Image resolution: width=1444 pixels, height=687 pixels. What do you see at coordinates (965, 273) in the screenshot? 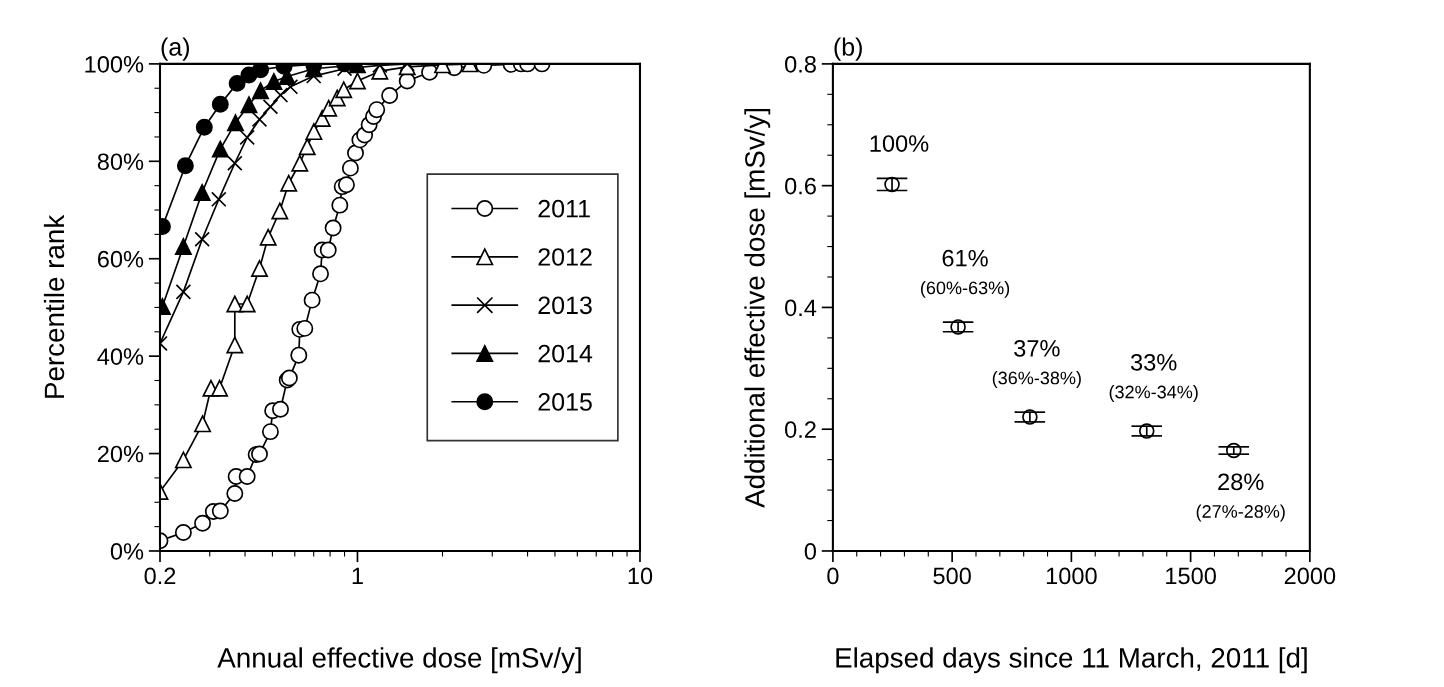
I see `annotation: 61% (60%-63%)` at bounding box center [965, 273].